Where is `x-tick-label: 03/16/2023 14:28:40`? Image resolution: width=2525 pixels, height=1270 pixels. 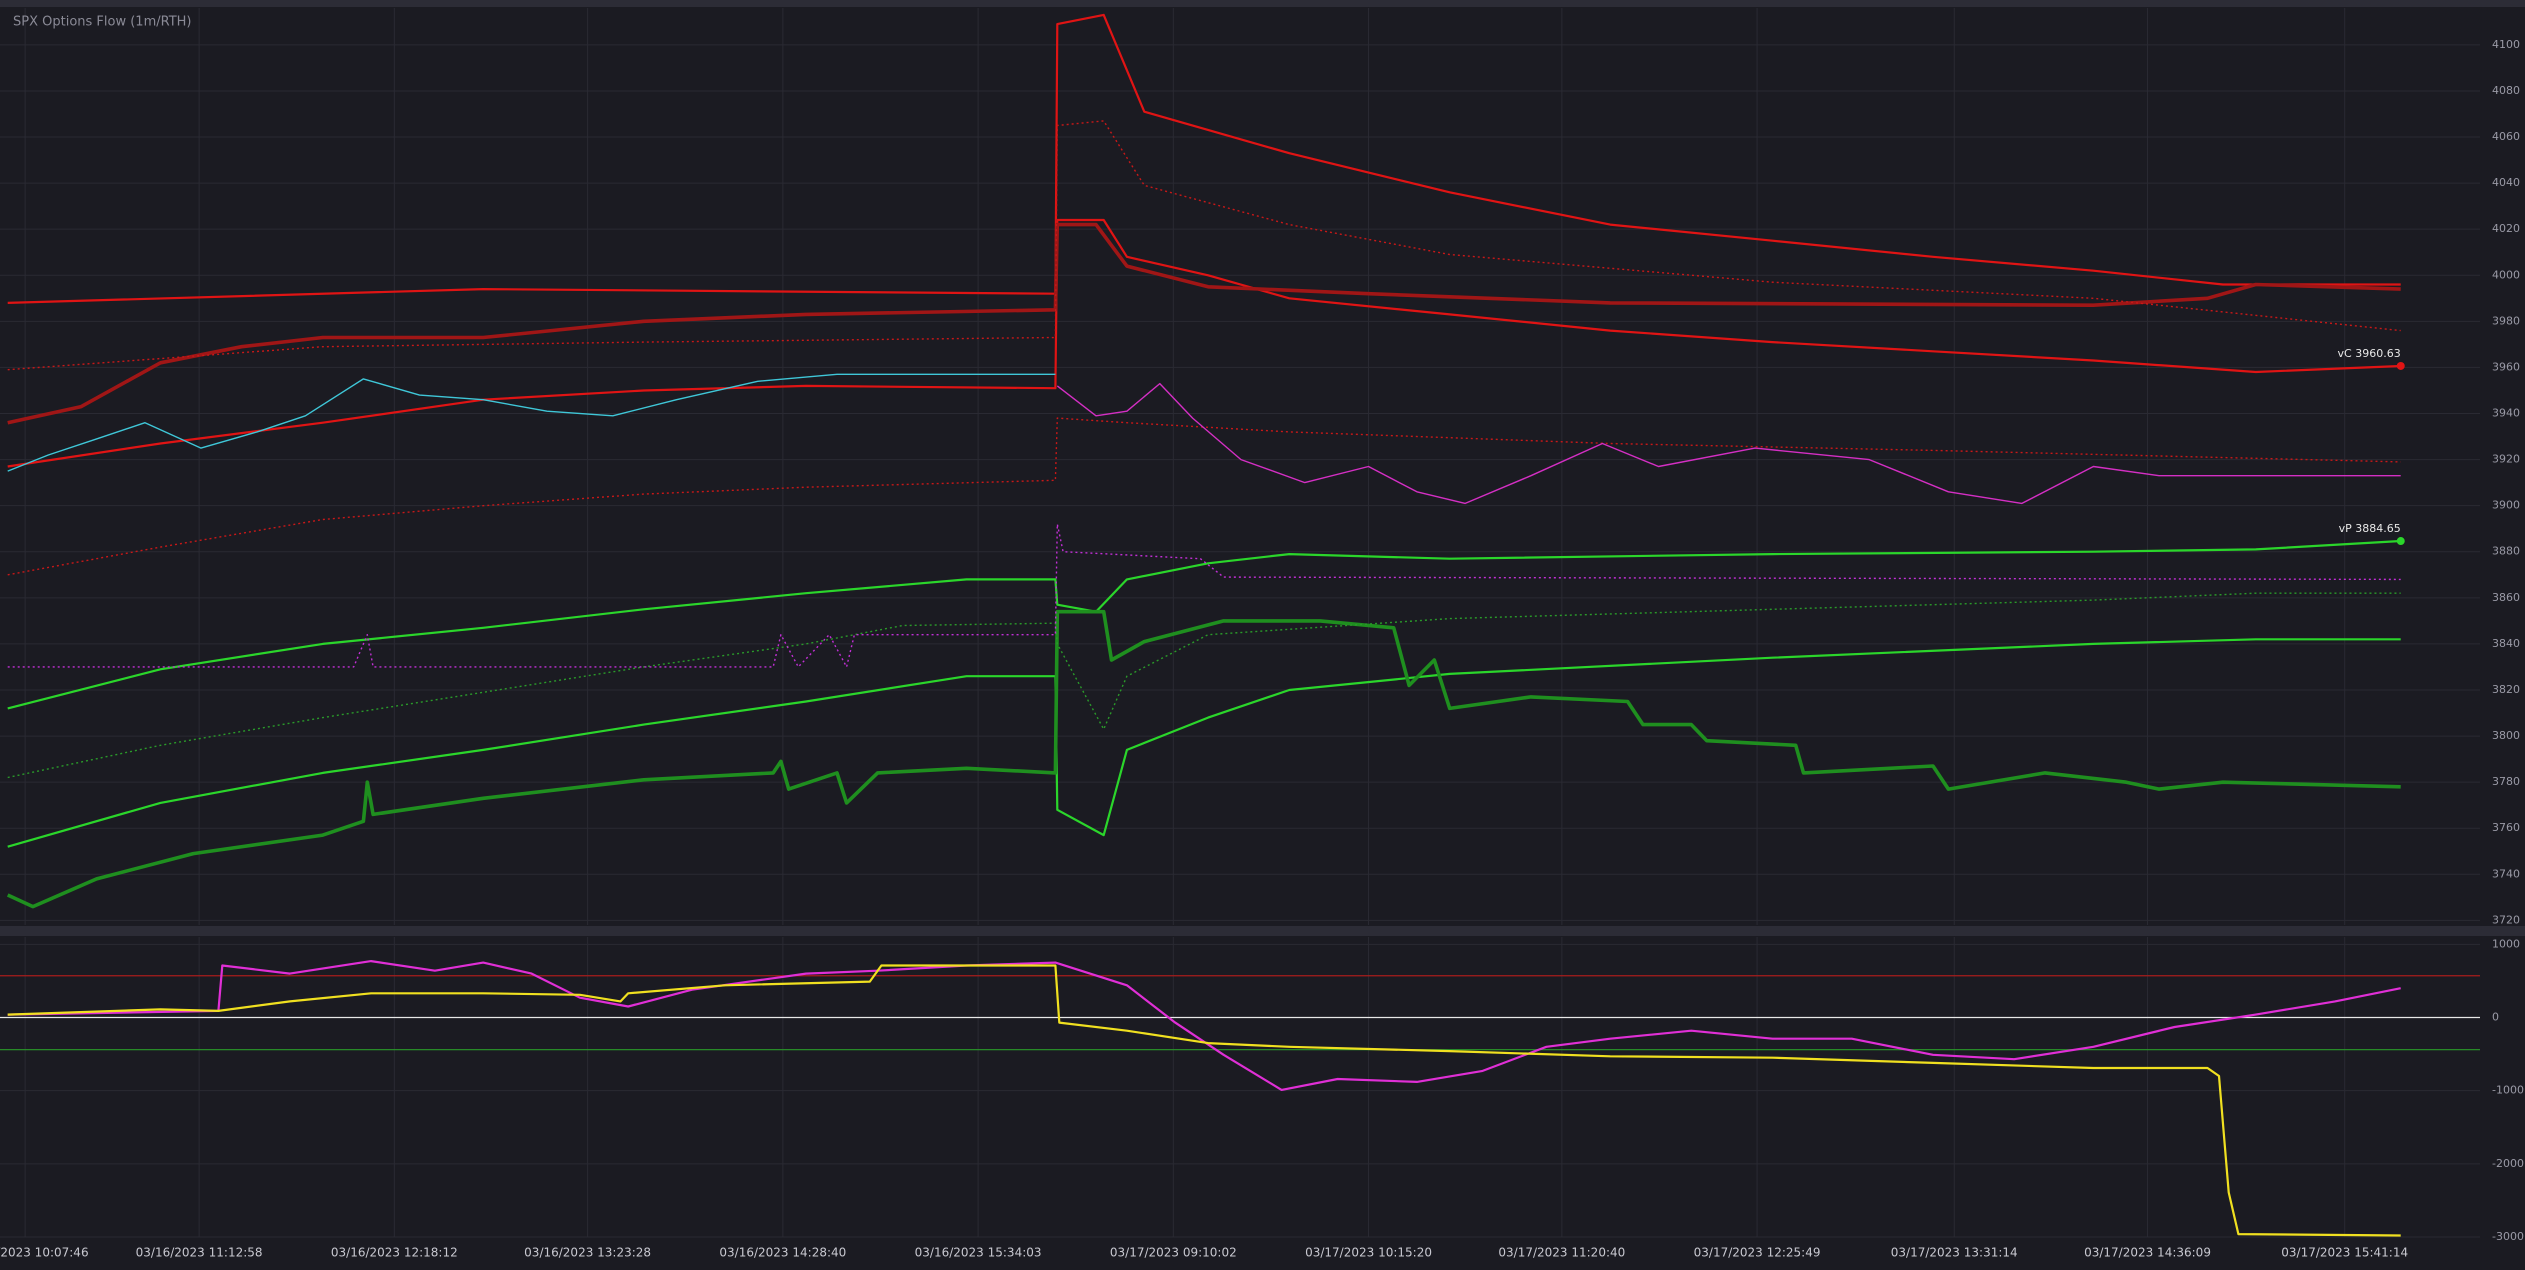
x-tick-label: 03/16/2023 14:28:40 is located at coordinates (782, 1253).